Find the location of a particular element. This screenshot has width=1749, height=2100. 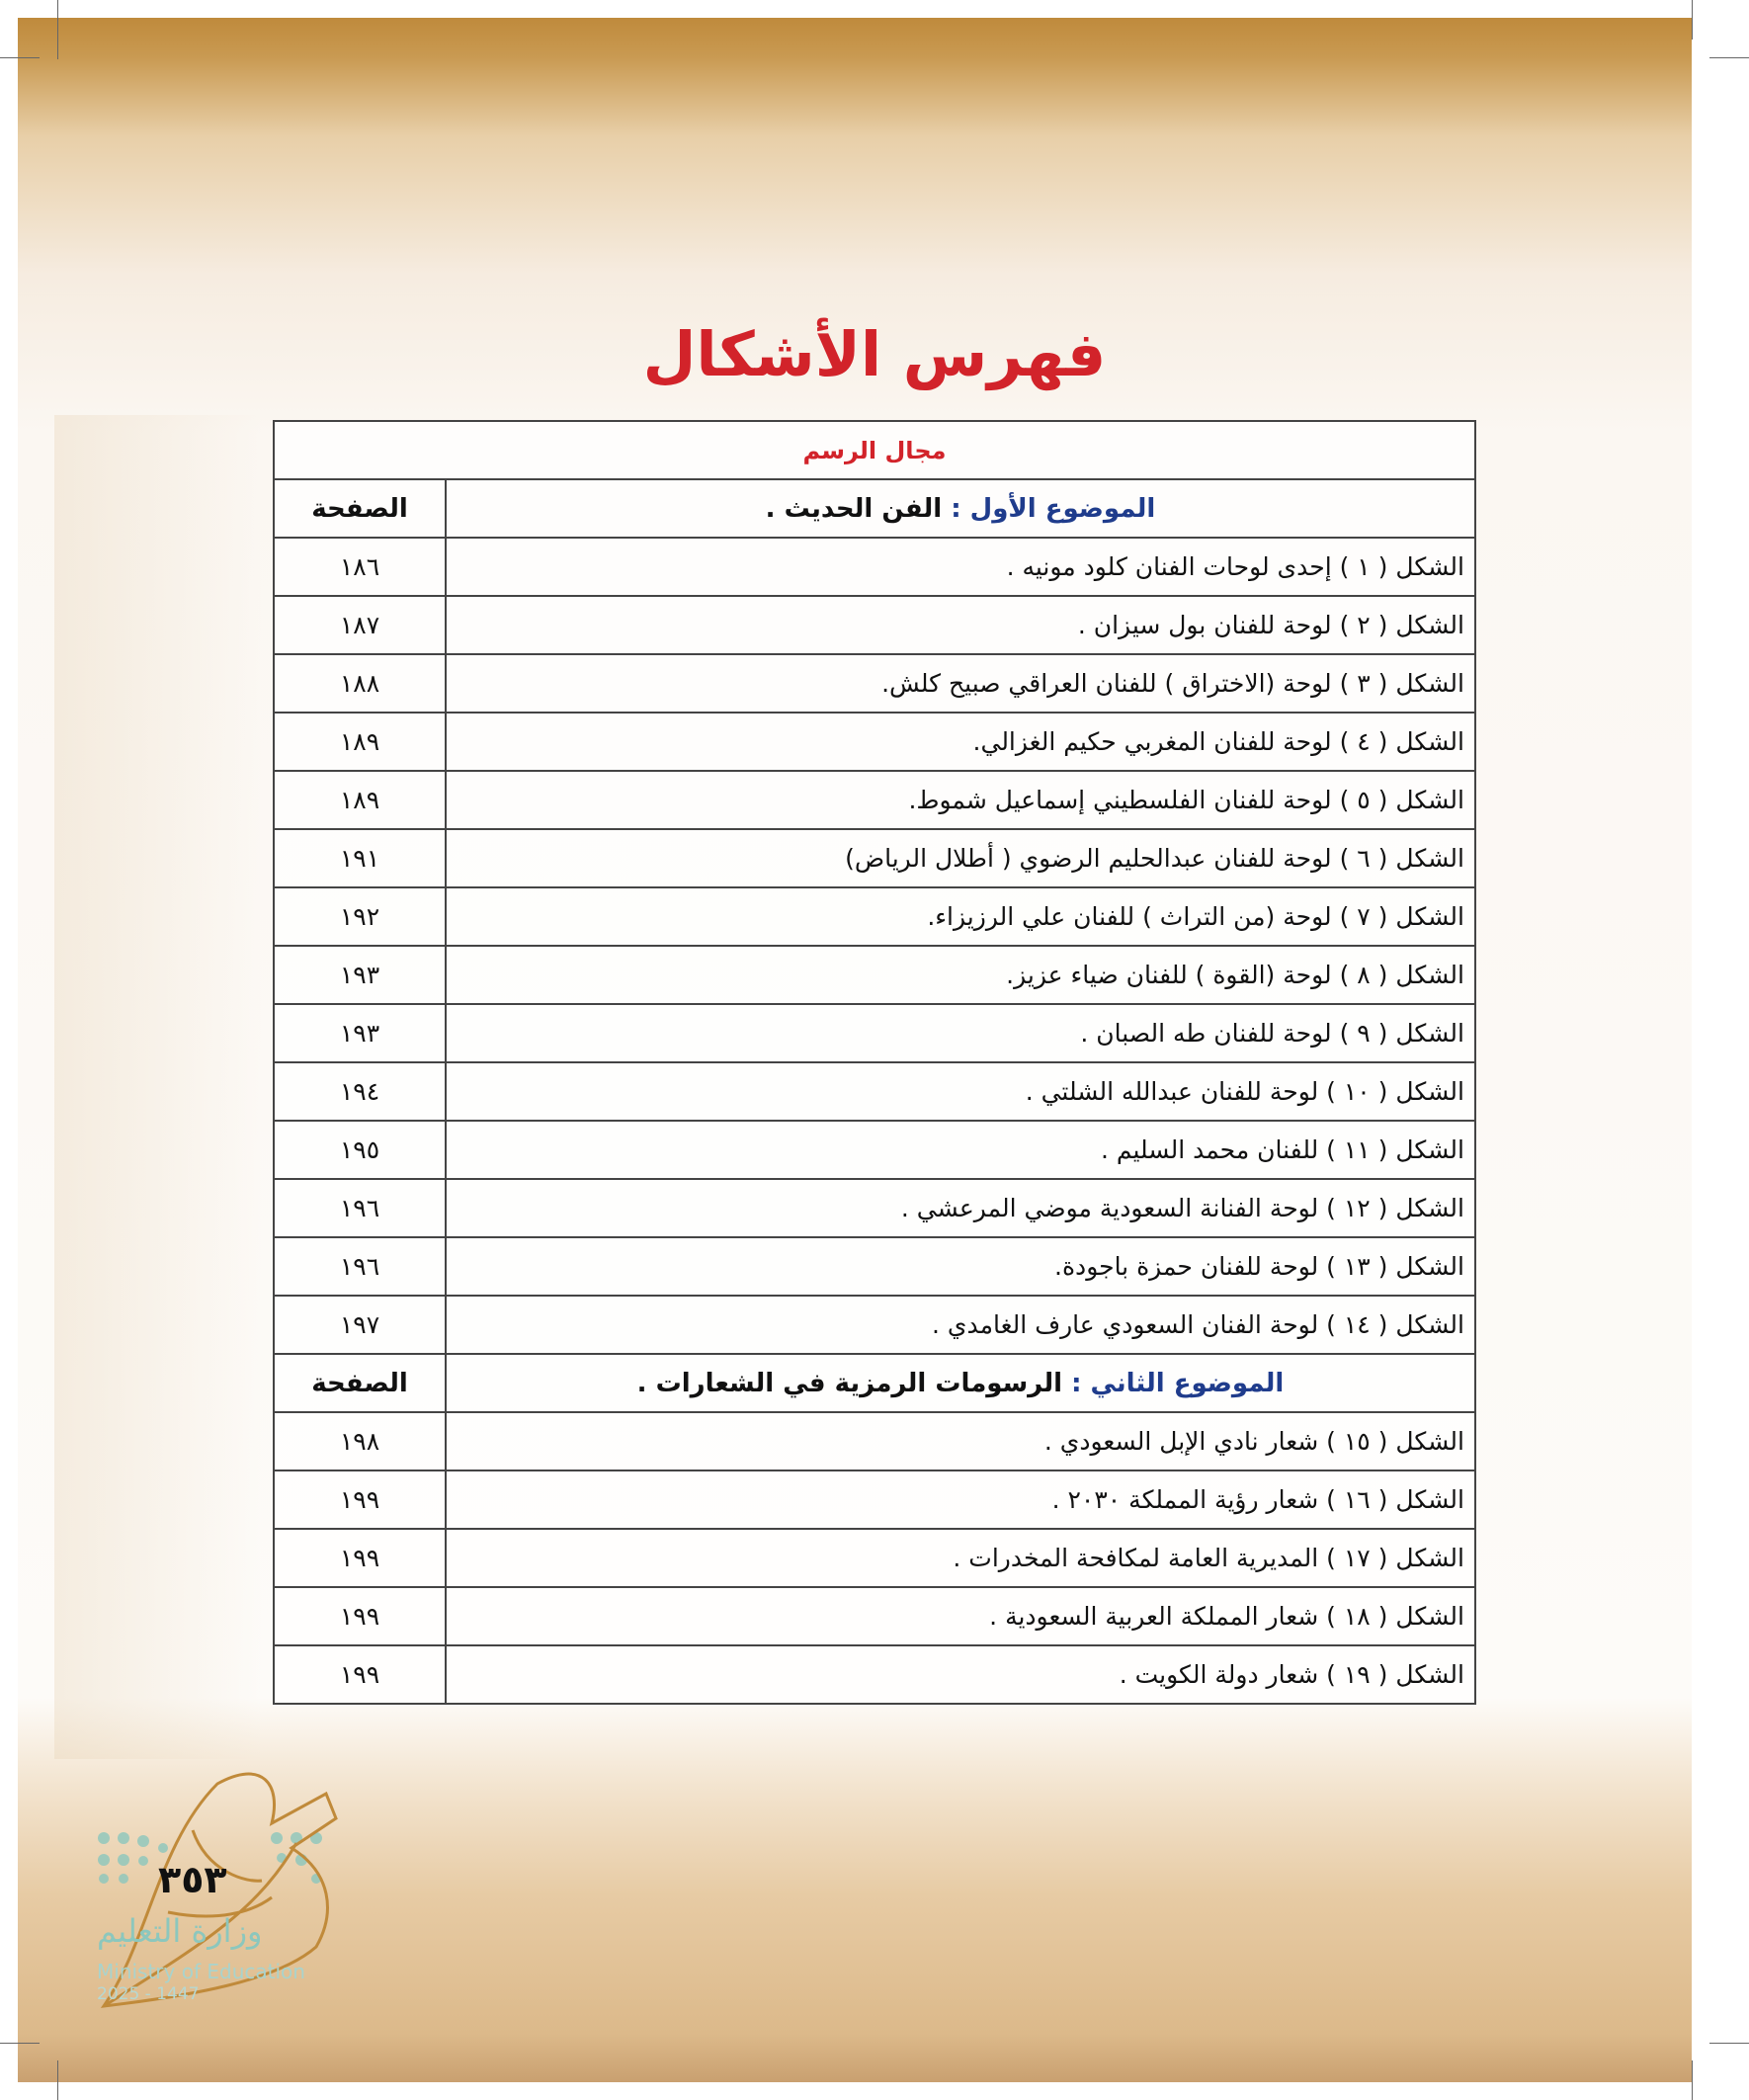

figure-page: ١٨٨ is located at coordinates (360, 683).